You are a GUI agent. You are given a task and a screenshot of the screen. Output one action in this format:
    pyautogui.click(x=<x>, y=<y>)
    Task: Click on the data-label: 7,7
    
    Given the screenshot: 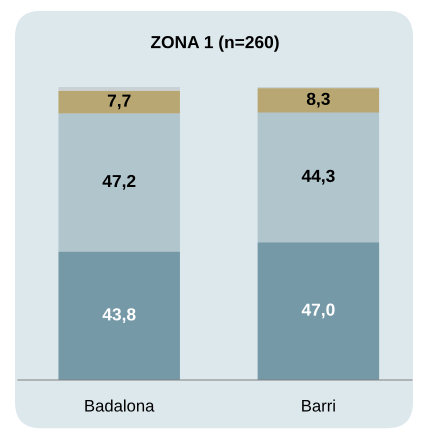 What is the action you would take?
    pyautogui.click(x=119, y=102)
    